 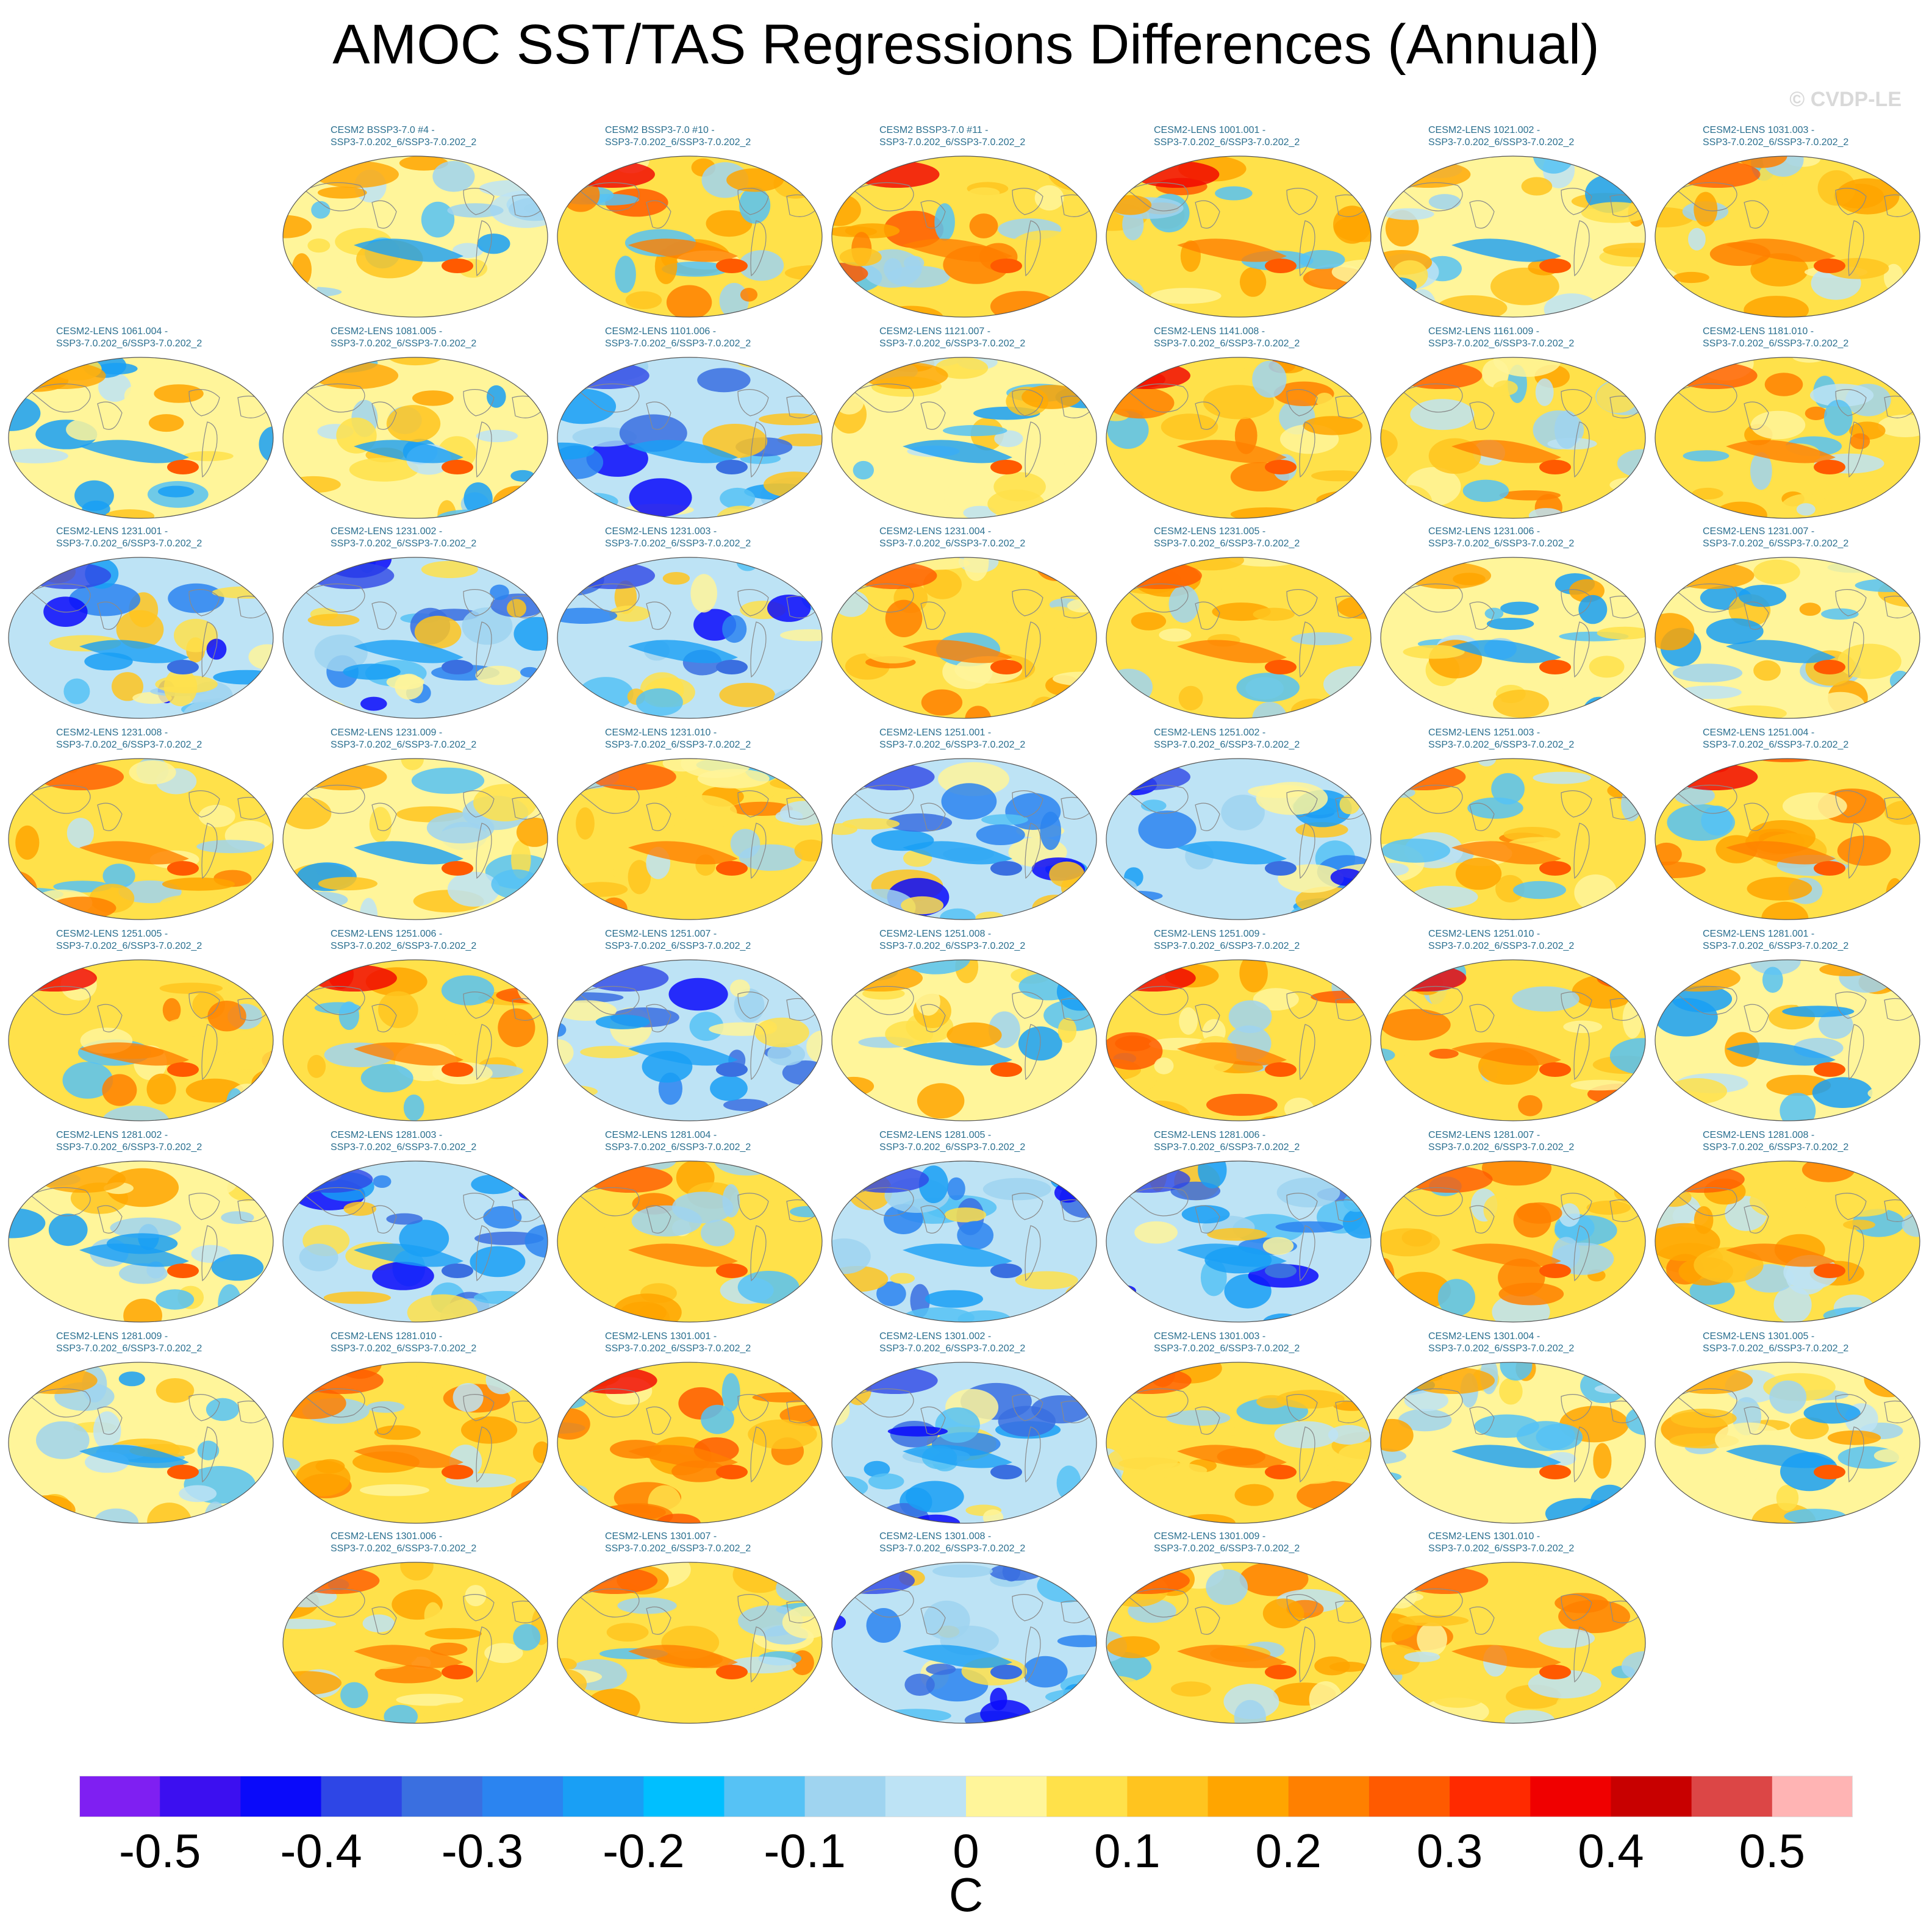 I want to click on map-panel-title-line1: CESM2-LENS 1281.004 -, so click(x=661, y=1135).